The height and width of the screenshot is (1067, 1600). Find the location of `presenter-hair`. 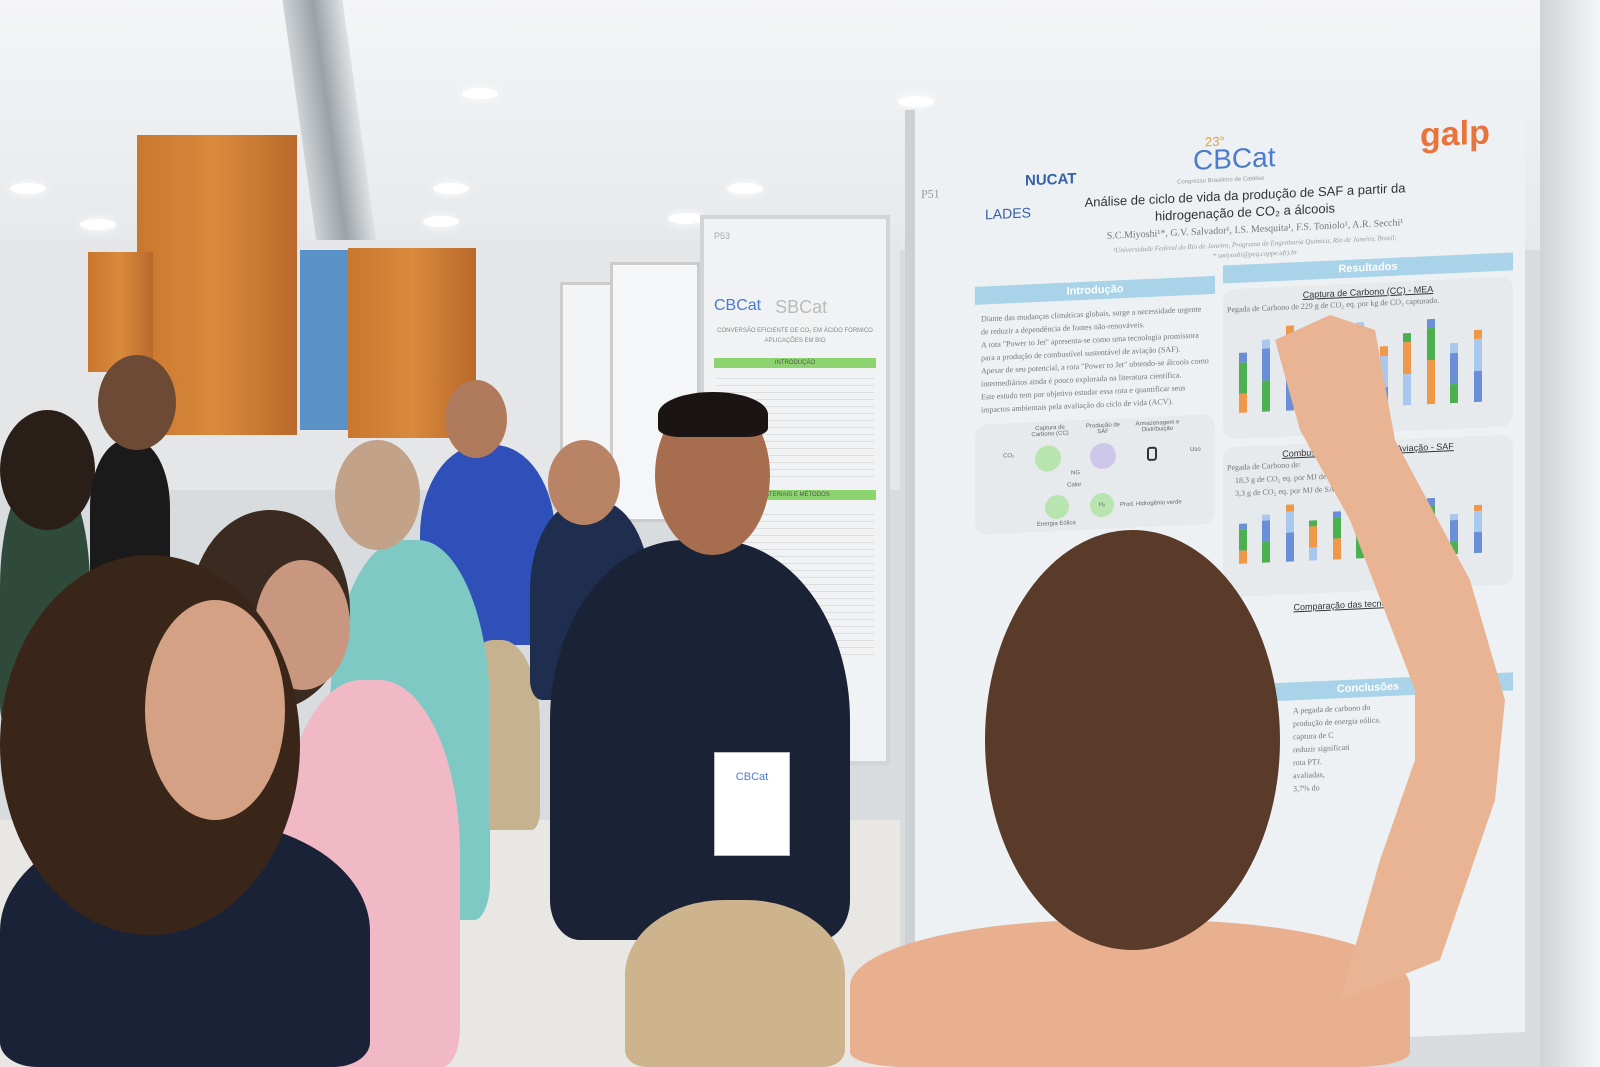

presenter-hair is located at coordinates (1132, 740).